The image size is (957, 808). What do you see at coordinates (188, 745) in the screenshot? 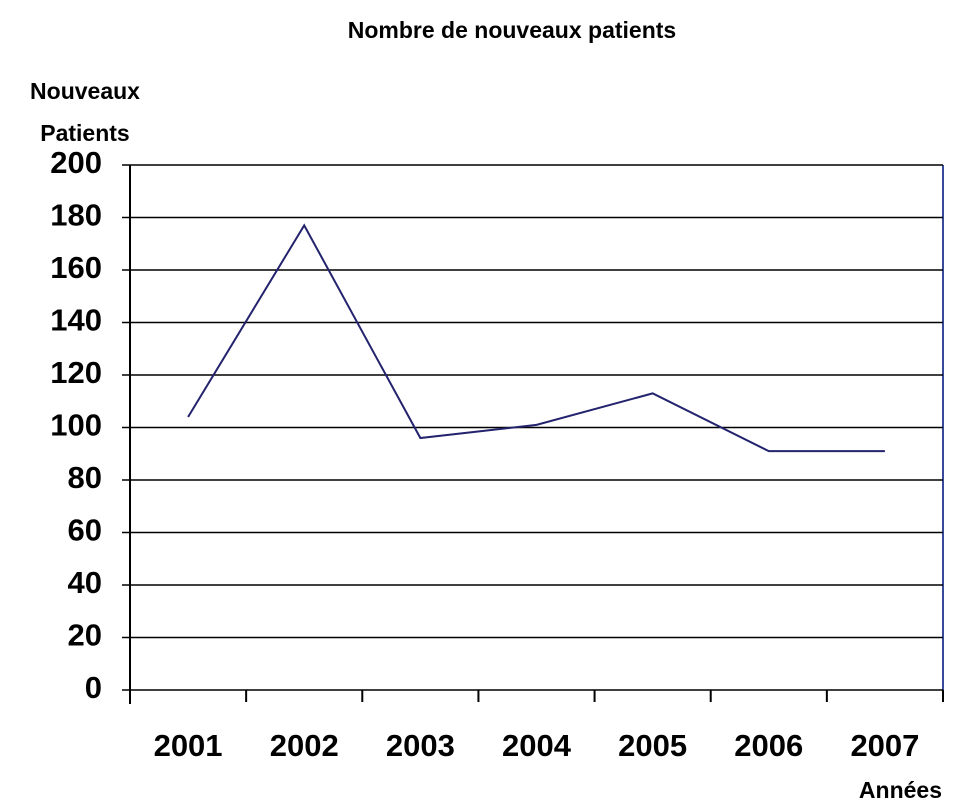
I see `x-tick-label: 2001` at bounding box center [188, 745].